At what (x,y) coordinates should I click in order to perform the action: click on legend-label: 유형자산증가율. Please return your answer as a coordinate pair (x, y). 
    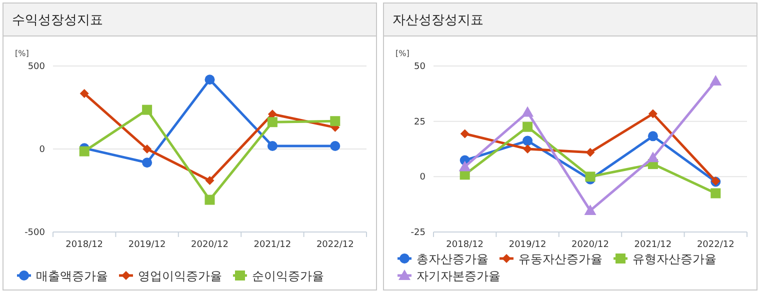
    Looking at the image, I should click on (674, 259).